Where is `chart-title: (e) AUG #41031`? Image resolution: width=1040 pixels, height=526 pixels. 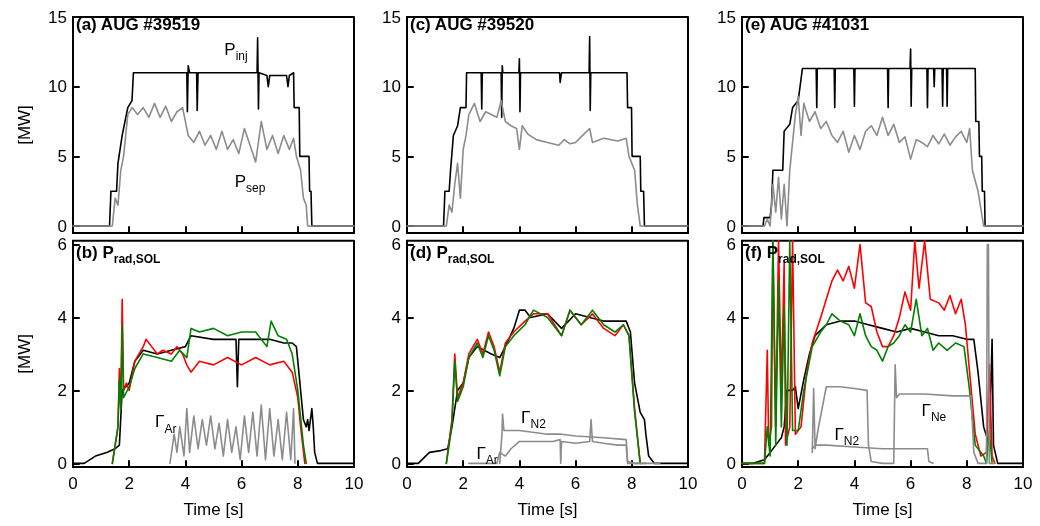 chart-title: (e) AUG #41031 is located at coordinates (807, 24).